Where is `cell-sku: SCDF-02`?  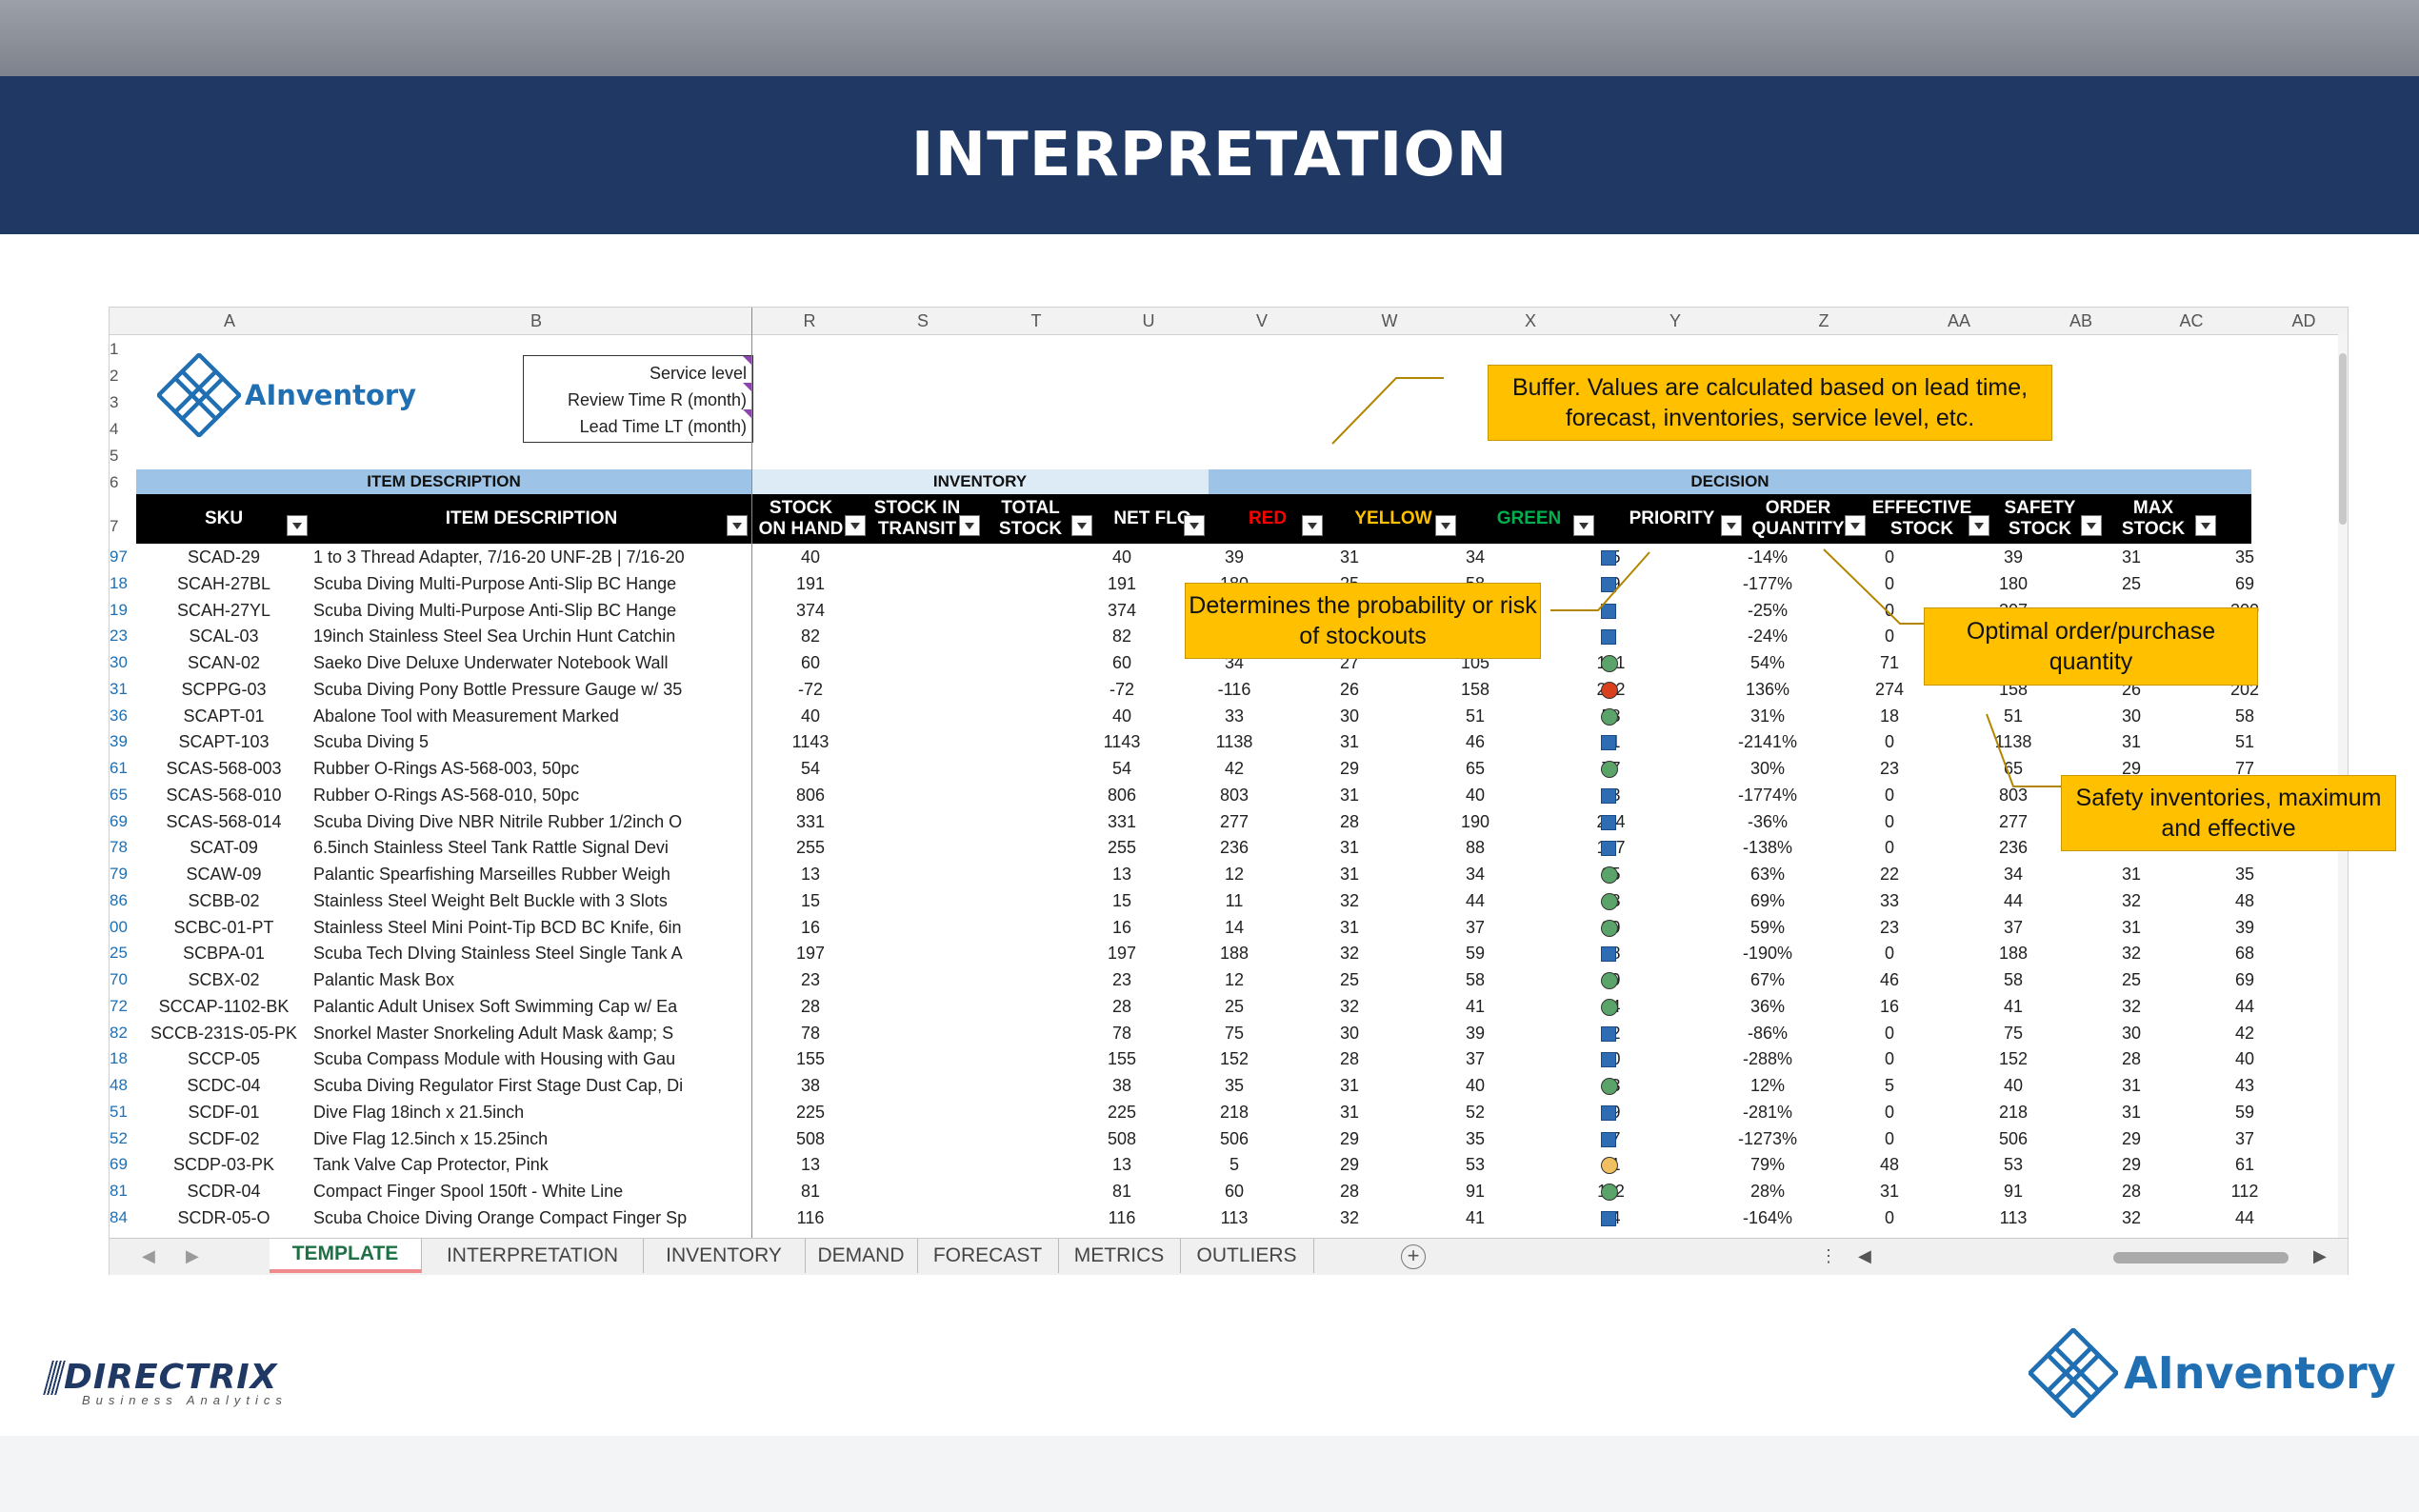
cell-sku: SCDF-02 is located at coordinates (224, 1138).